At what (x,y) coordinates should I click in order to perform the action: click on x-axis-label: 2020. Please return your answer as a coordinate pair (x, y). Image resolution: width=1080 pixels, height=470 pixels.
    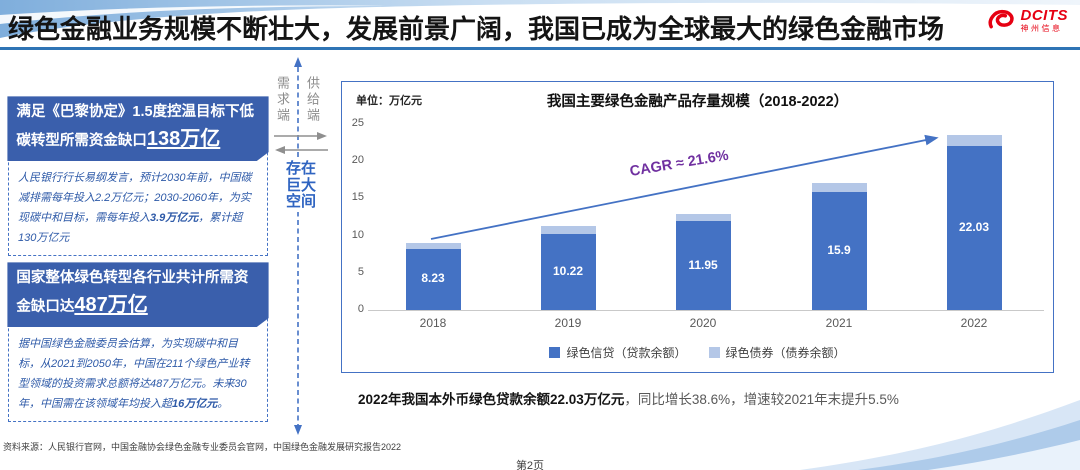
    Looking at the image, I should click on (703, 323).